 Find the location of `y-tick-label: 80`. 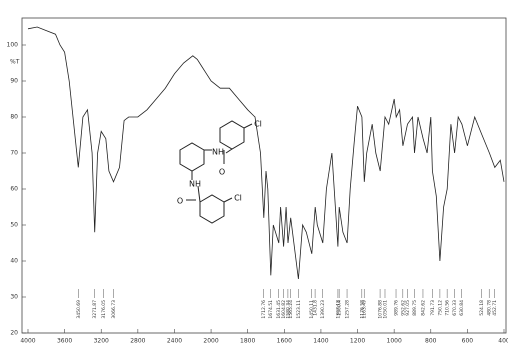

y-tick-label: 80 is located at coordinates (14, 117).